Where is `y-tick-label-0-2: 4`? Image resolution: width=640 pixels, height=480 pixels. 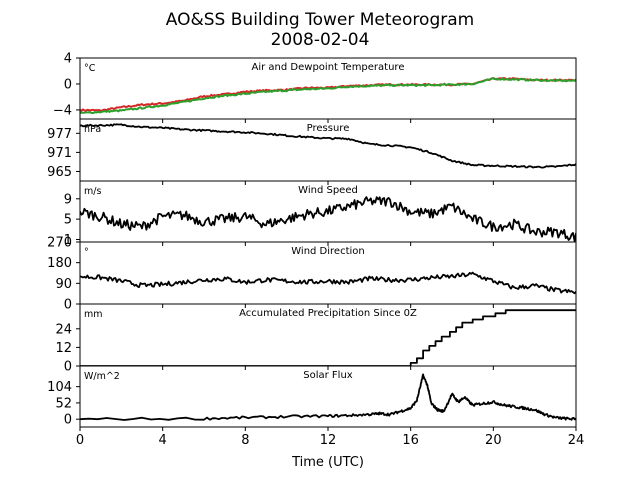
y-tick-label-0-2: 4 is located at coordinates (68, 59).